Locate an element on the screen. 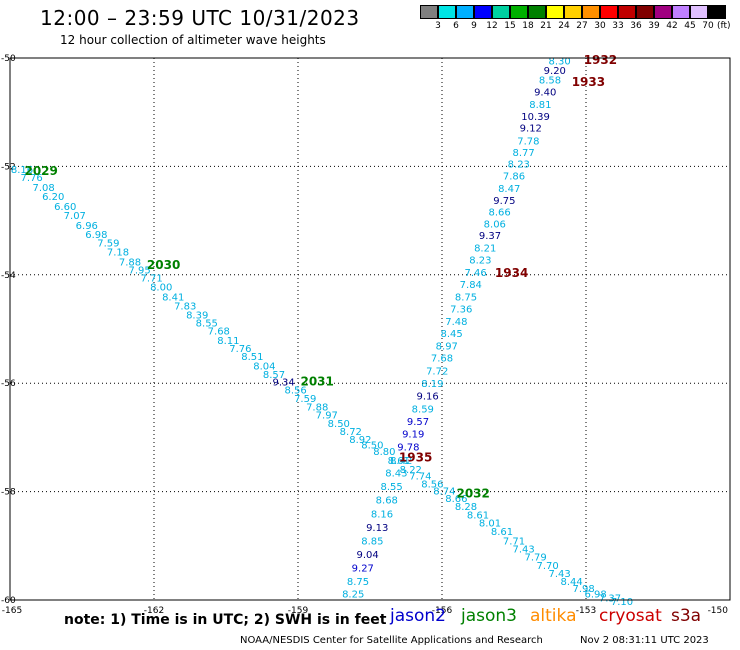 This screenshot has width=740, height=650. wave-height-value: 8.01 is located at coordinates (490, 523).